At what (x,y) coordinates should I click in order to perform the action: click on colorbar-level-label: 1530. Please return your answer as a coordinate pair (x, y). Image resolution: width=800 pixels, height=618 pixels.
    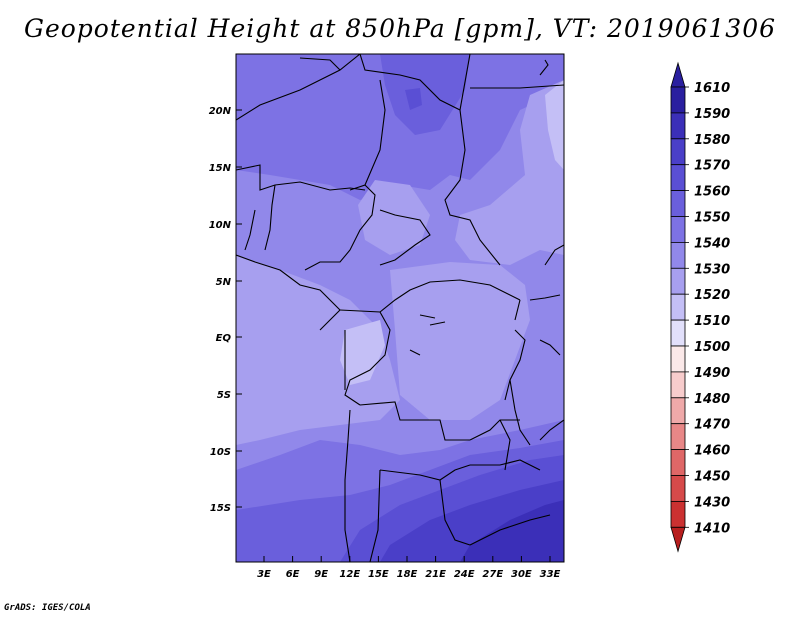
    Looking at the image, I should click on (712, 269).